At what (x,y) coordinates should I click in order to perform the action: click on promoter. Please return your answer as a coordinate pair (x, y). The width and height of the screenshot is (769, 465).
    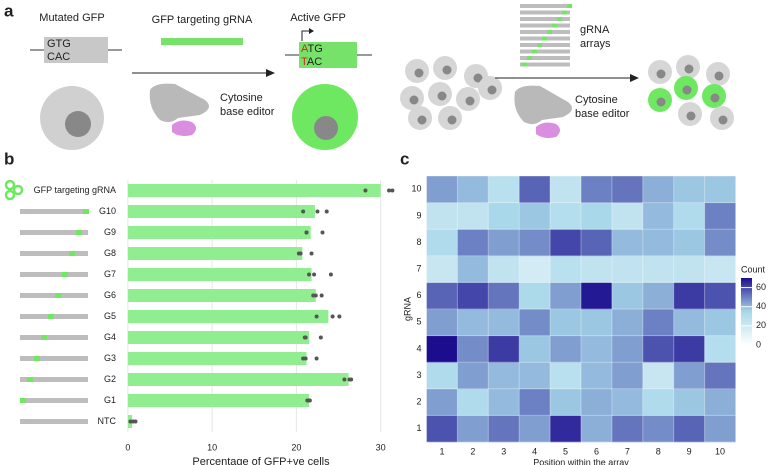
    Looking at the image, I should click on (306, 35).